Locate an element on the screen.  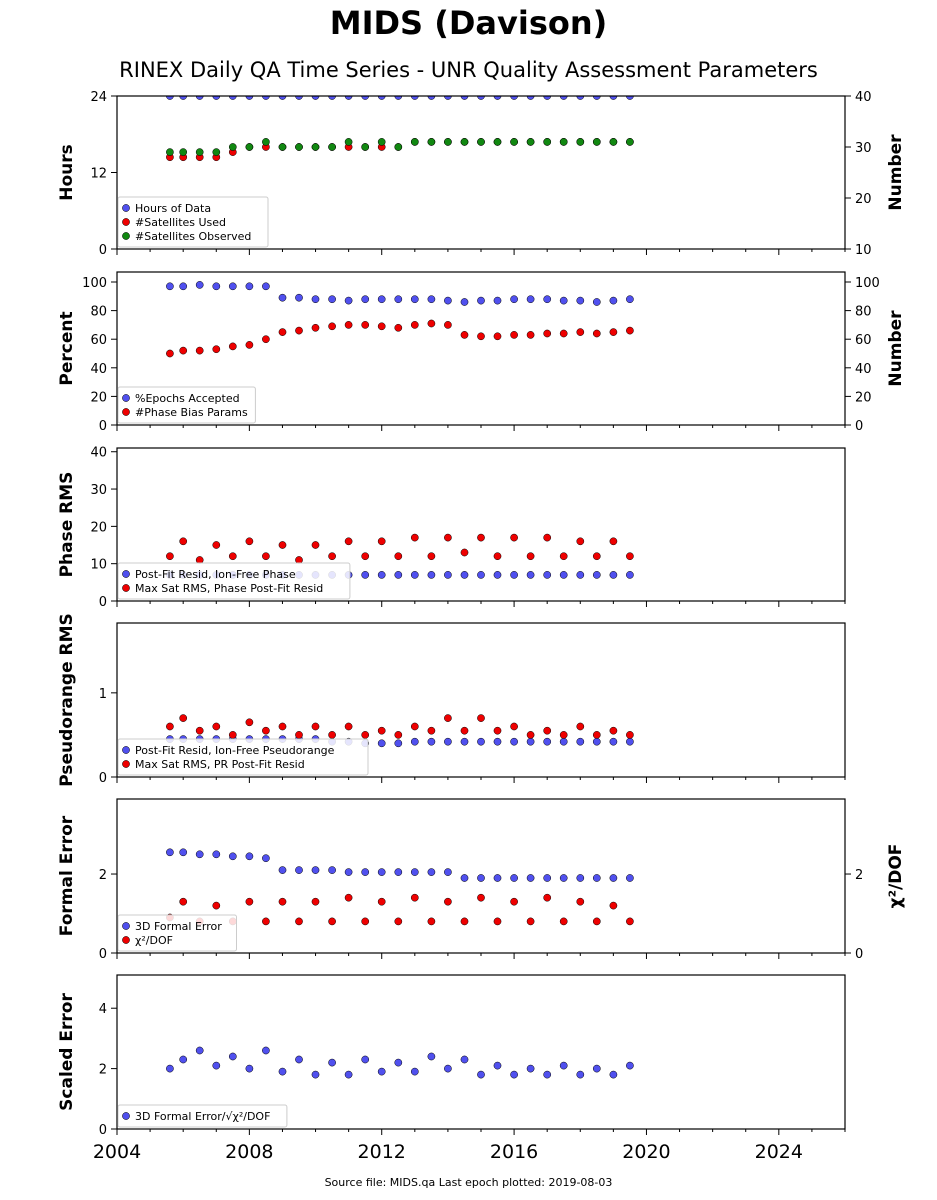
y-tick-label: 12 is located at coordinates (98, 174).